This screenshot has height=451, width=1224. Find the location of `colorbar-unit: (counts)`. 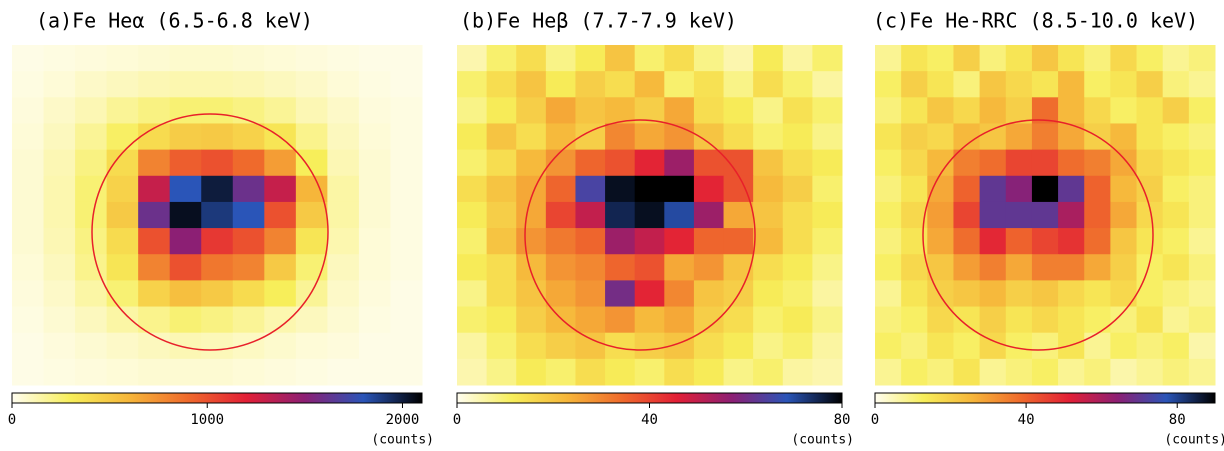

colorbar-unit: (counts) is located at coordinates (402, 440).